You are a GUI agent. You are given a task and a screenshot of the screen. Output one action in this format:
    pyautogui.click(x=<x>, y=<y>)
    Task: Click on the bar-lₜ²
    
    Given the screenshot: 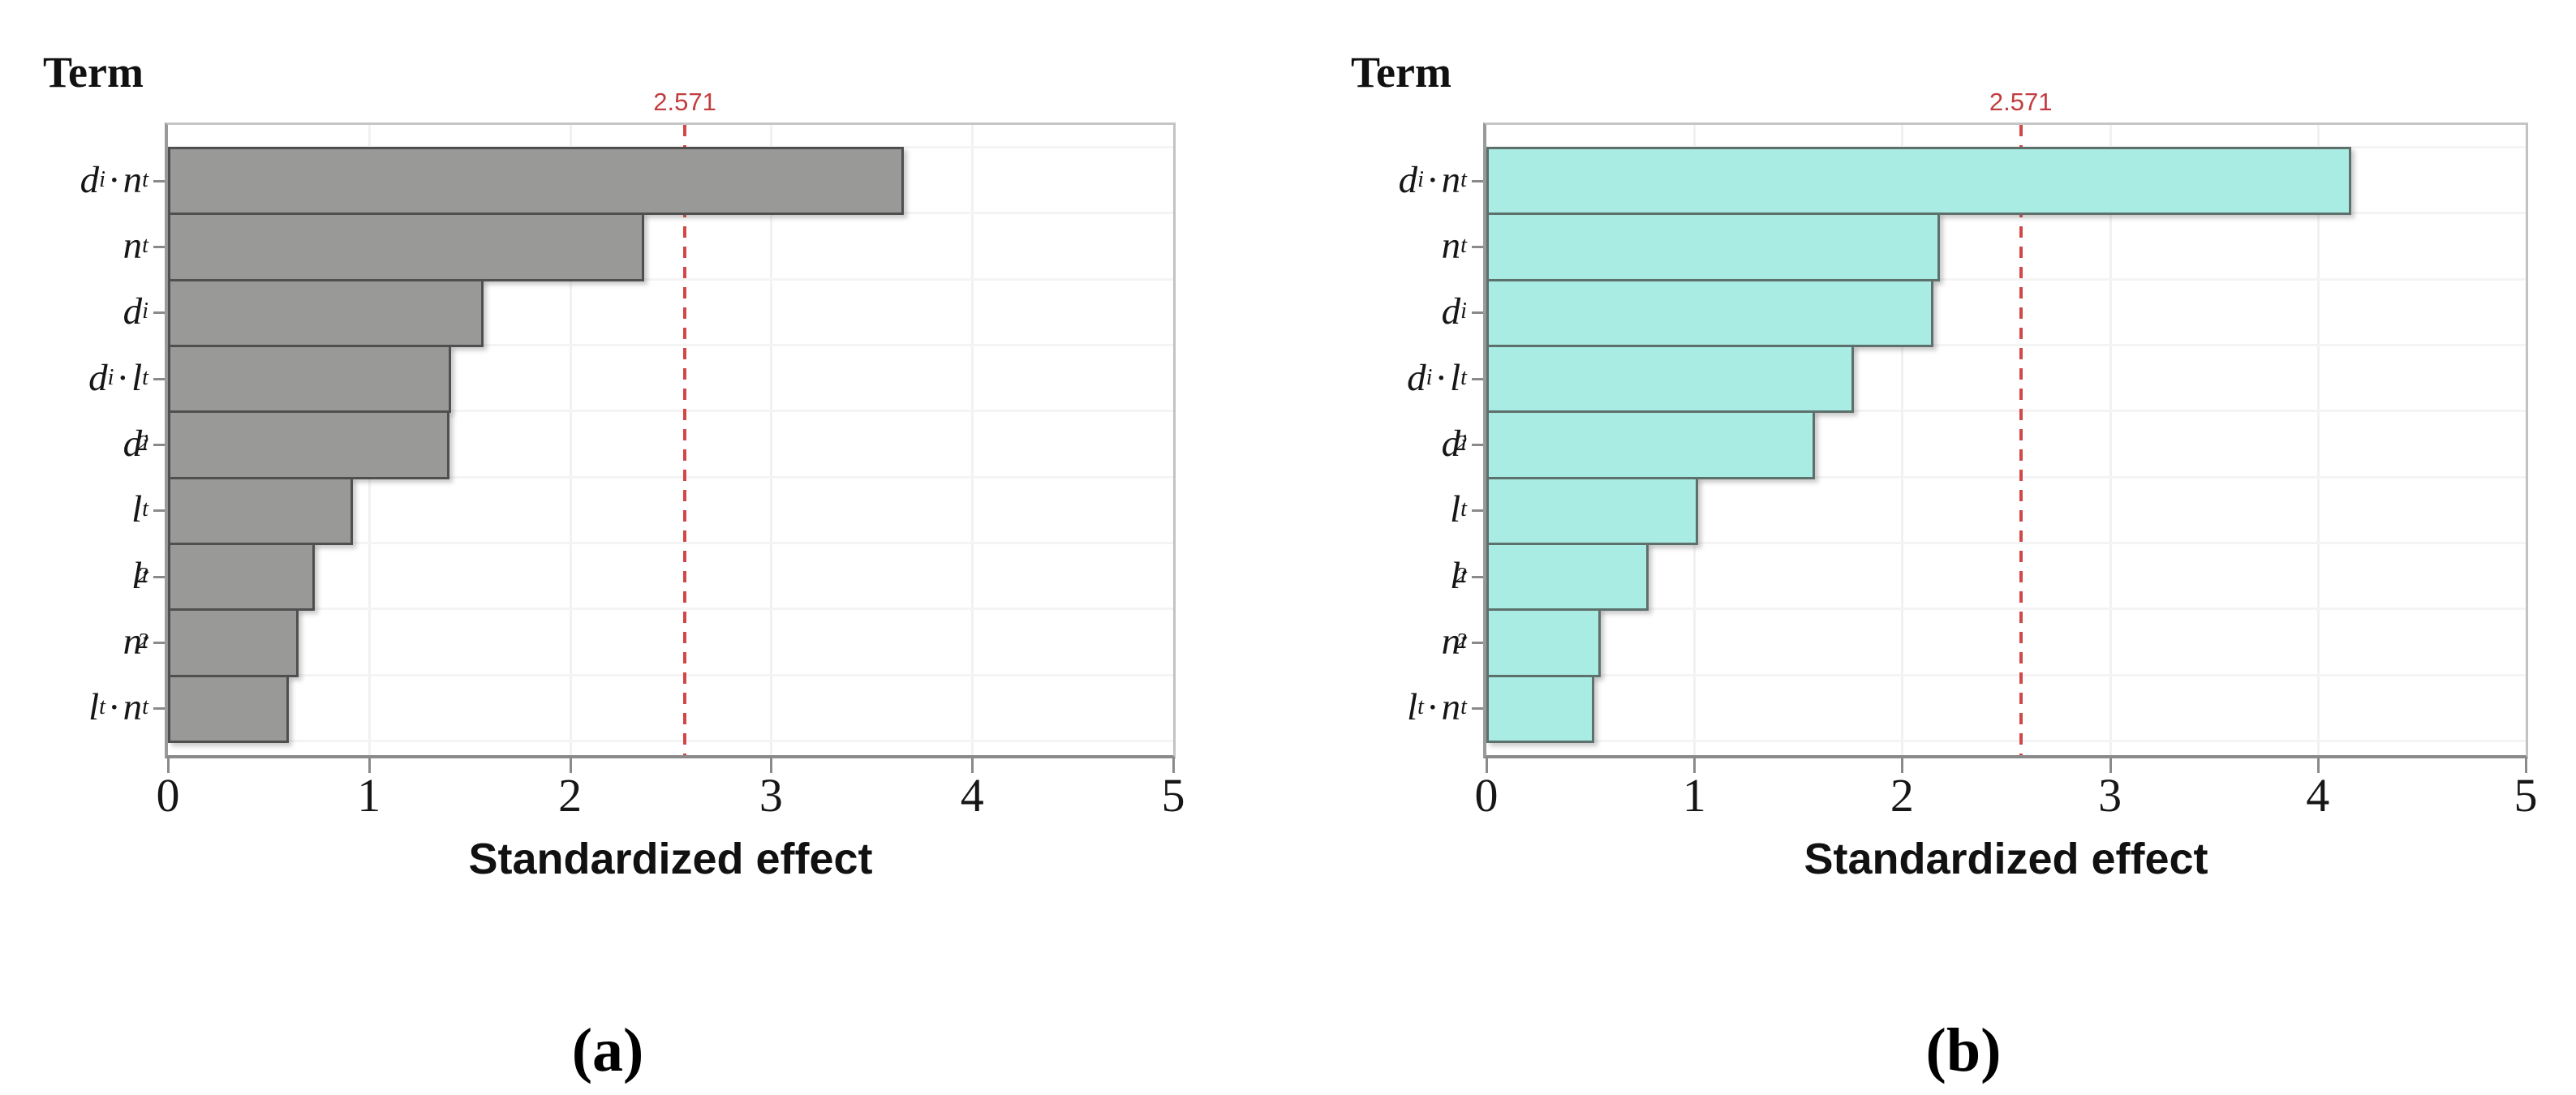 What is the action you would take?
    pyautogui.click(x=242, y=577)
    